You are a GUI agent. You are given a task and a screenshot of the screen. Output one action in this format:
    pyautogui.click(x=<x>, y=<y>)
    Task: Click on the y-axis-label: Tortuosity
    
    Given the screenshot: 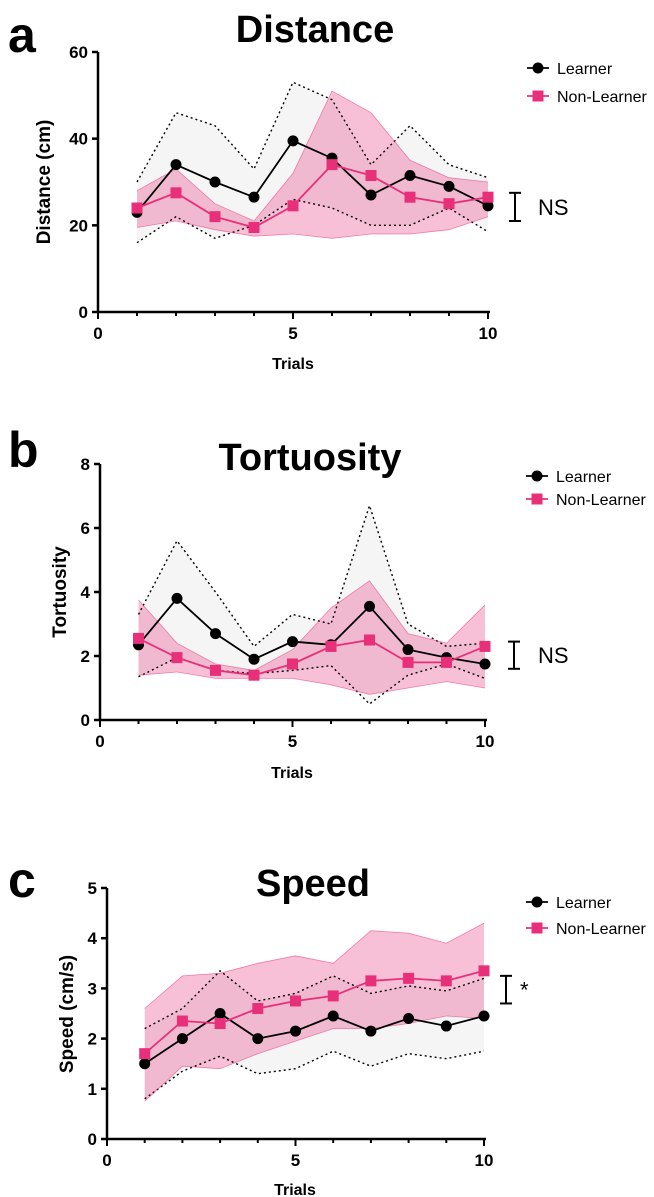 What is the action you would take?
    pyautogui.click(x=60, y=592)
    